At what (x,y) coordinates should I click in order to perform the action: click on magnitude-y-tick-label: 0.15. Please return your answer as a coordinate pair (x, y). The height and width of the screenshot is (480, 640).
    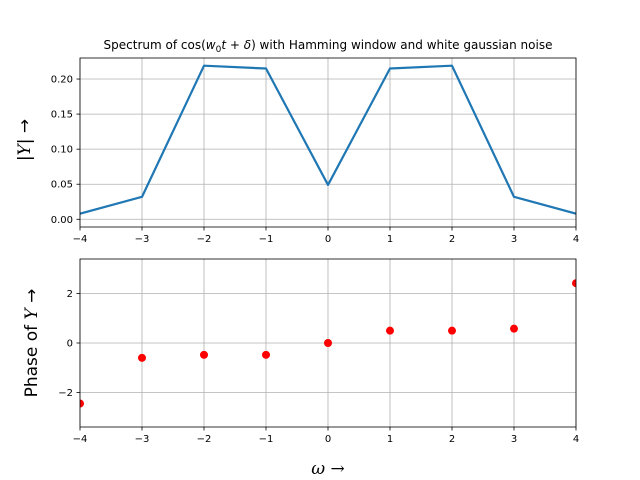
    Looking at the image, I should click on (62, 115).